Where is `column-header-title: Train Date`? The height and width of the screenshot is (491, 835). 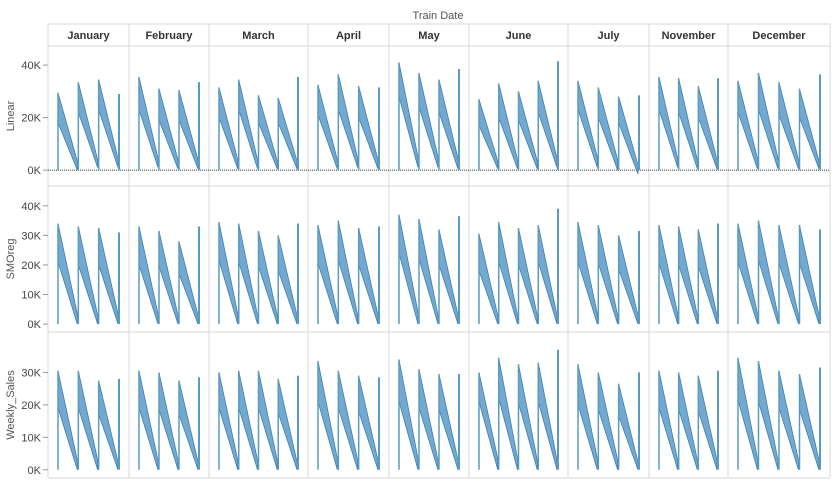 column-header-title: Train Date is located at coordinates (438, 16).